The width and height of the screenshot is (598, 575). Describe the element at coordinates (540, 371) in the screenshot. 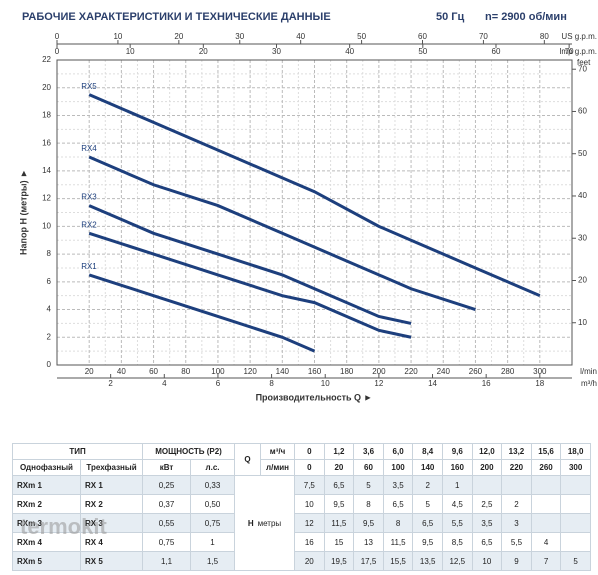

I see `x-tick-label: 300` at that location.